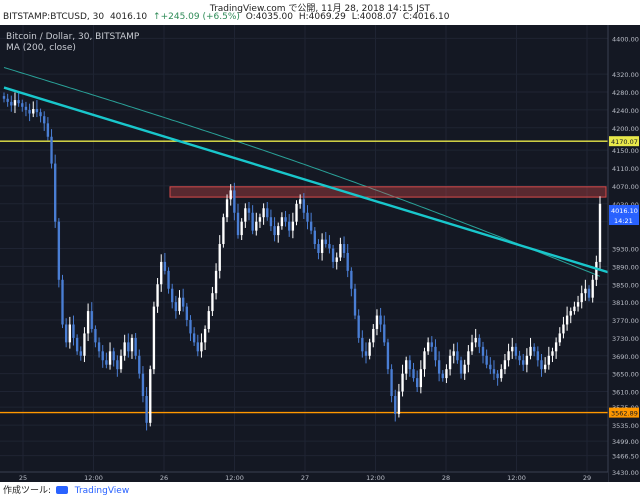 The width and height of the screenshot is (640, 499). I want to click on time-tick-label: 25, so click(23, 478).